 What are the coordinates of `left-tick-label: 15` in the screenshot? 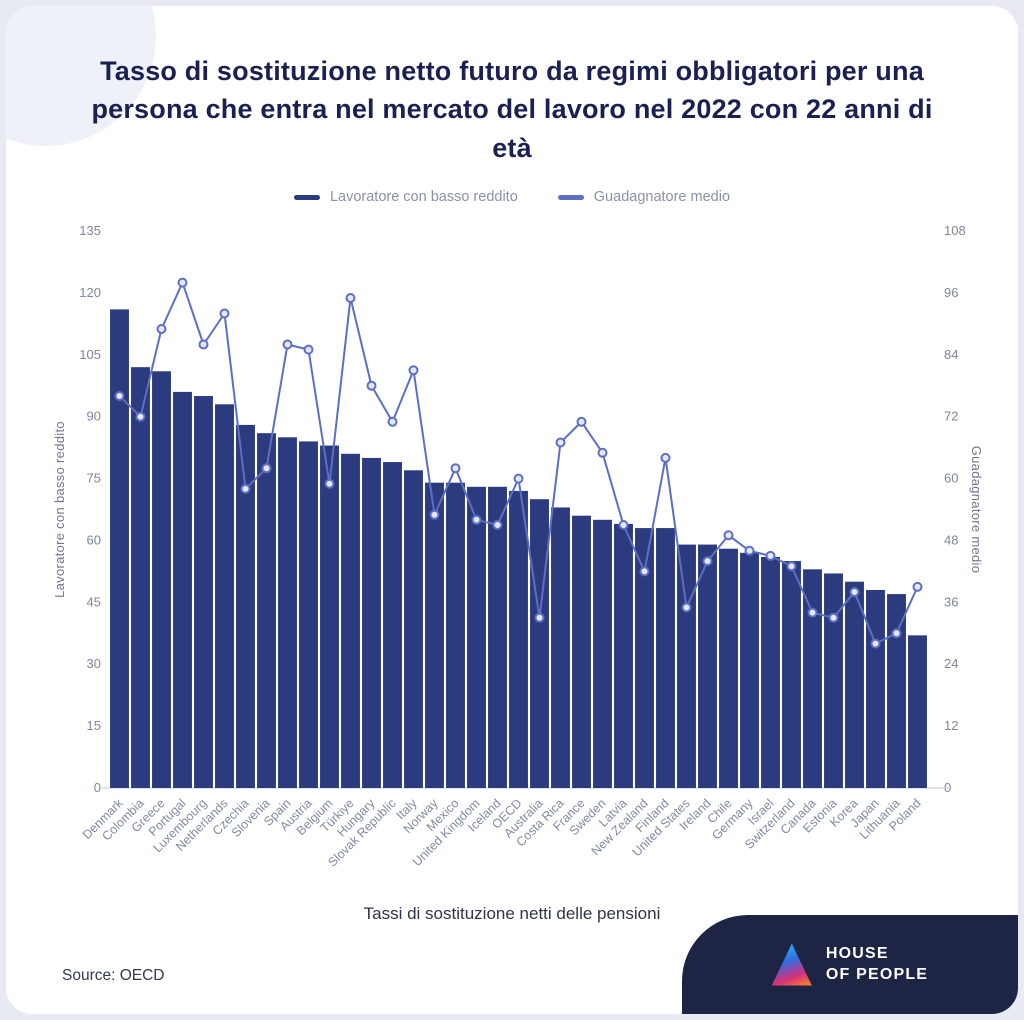 It's located at (94, 725).